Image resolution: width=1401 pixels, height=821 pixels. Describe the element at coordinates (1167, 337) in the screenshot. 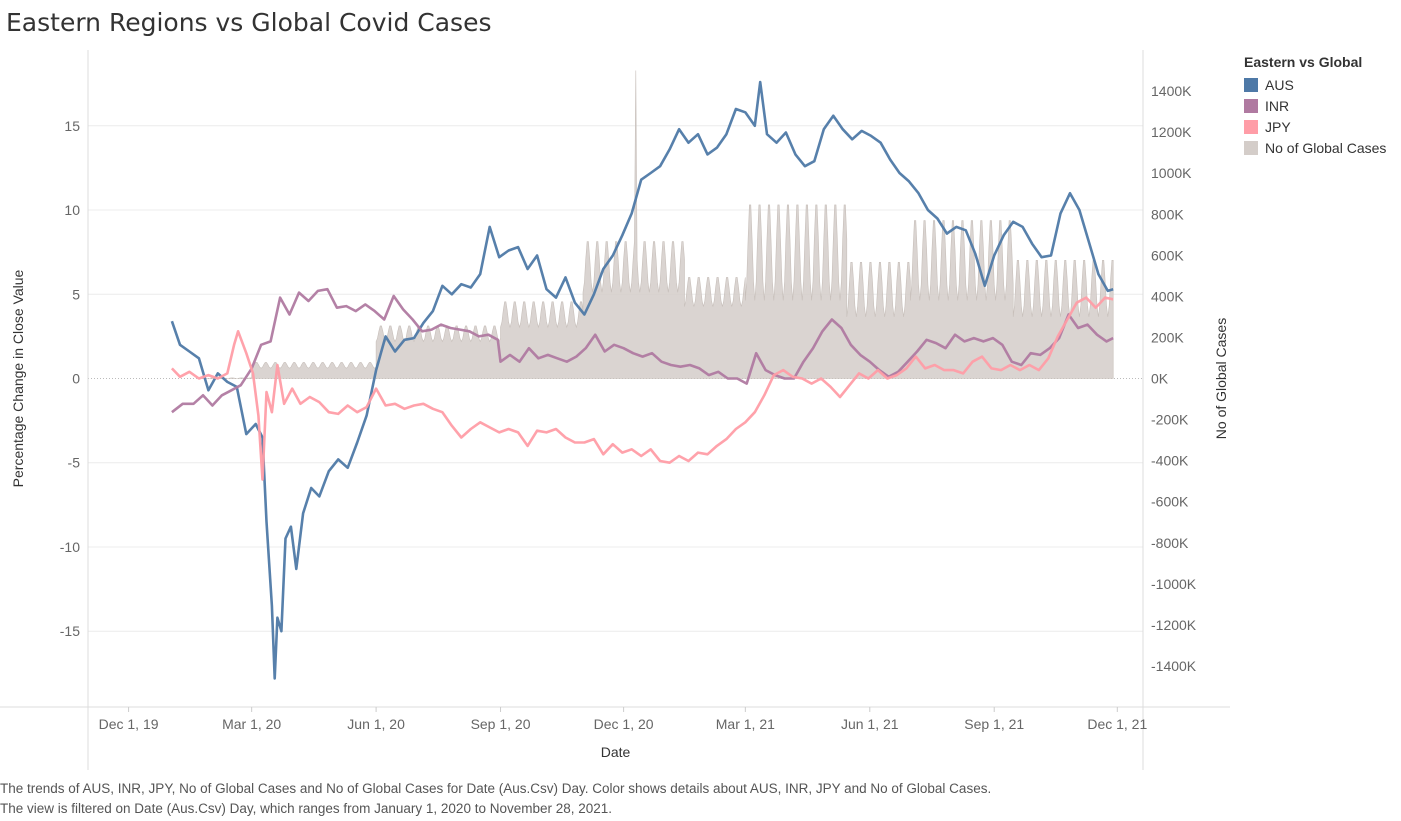

I see `y2-tick-label: 200K` at that location.